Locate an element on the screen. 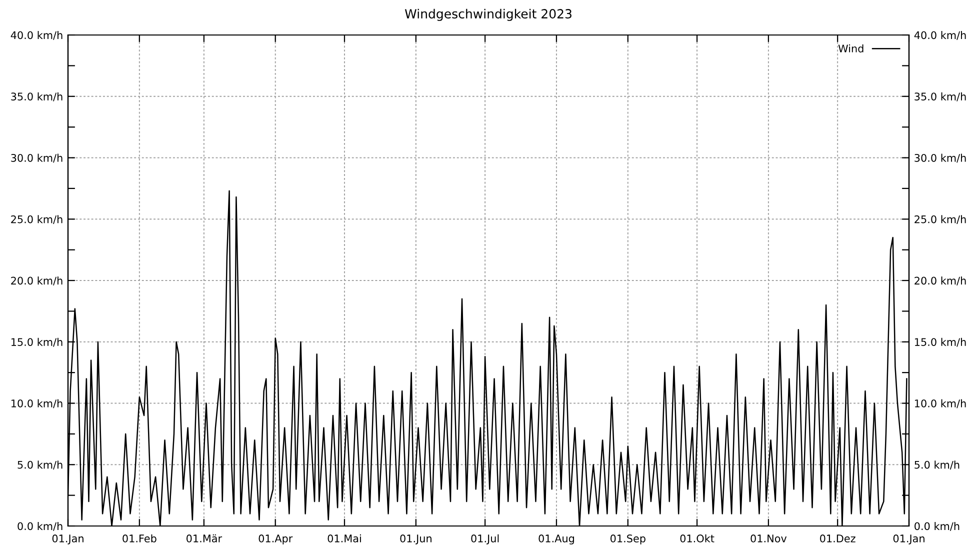 Image resolution: width=980 pixels, height=550 pixels. y-tick-label: 25.0 km/h is located at coordinates (36, 219).